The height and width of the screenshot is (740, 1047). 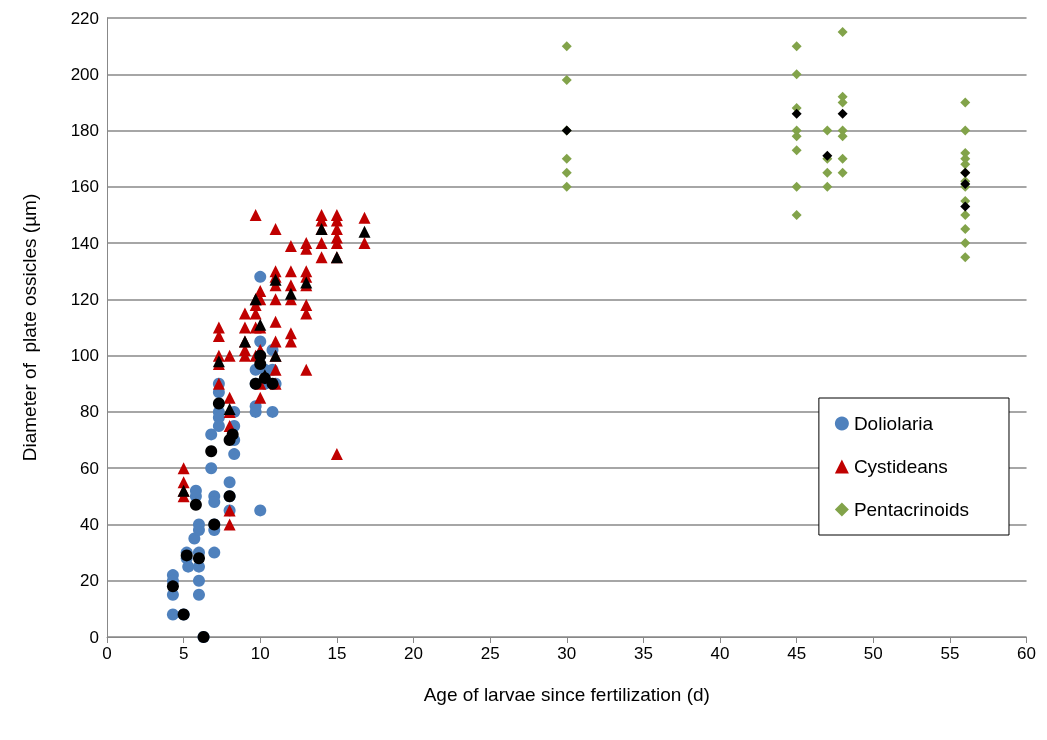 What do you see at coordinates (107, 653) in the screenshot?
I see `x-tick-label: 0` at bounding box center [107, 653].